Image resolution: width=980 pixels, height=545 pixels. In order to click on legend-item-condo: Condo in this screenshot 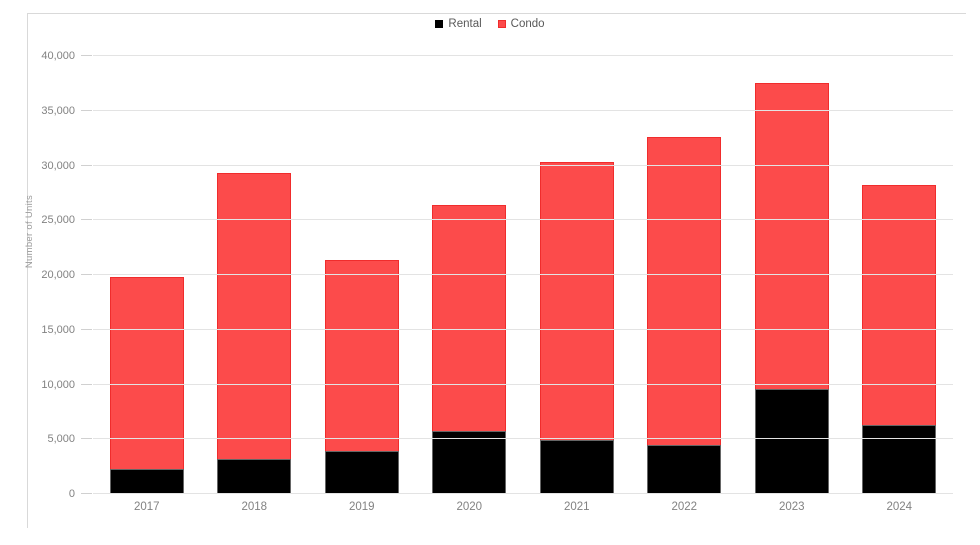, I will do `click(521, 24)`.